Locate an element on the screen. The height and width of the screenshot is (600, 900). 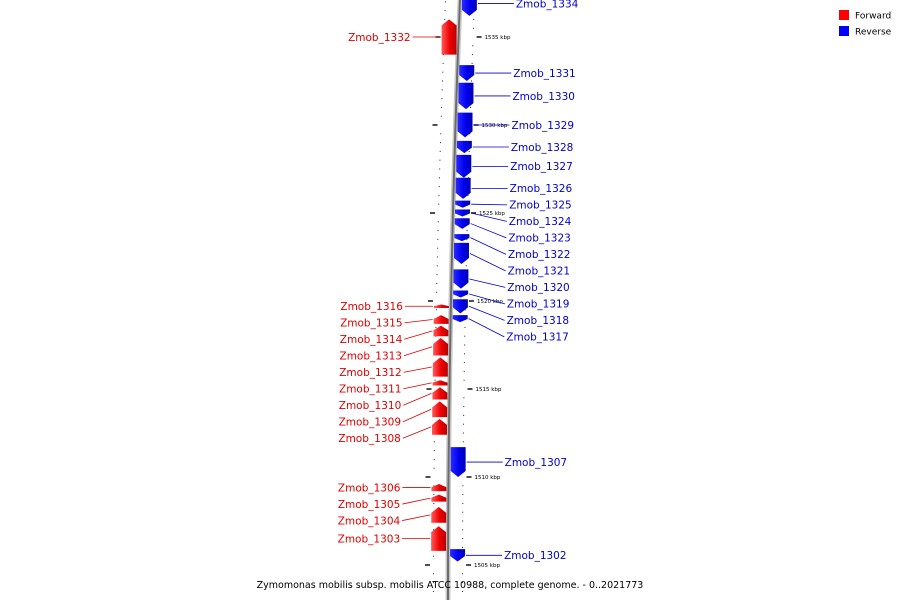
gene-label: Zmob_1302 is located at coordinates (535, 556).